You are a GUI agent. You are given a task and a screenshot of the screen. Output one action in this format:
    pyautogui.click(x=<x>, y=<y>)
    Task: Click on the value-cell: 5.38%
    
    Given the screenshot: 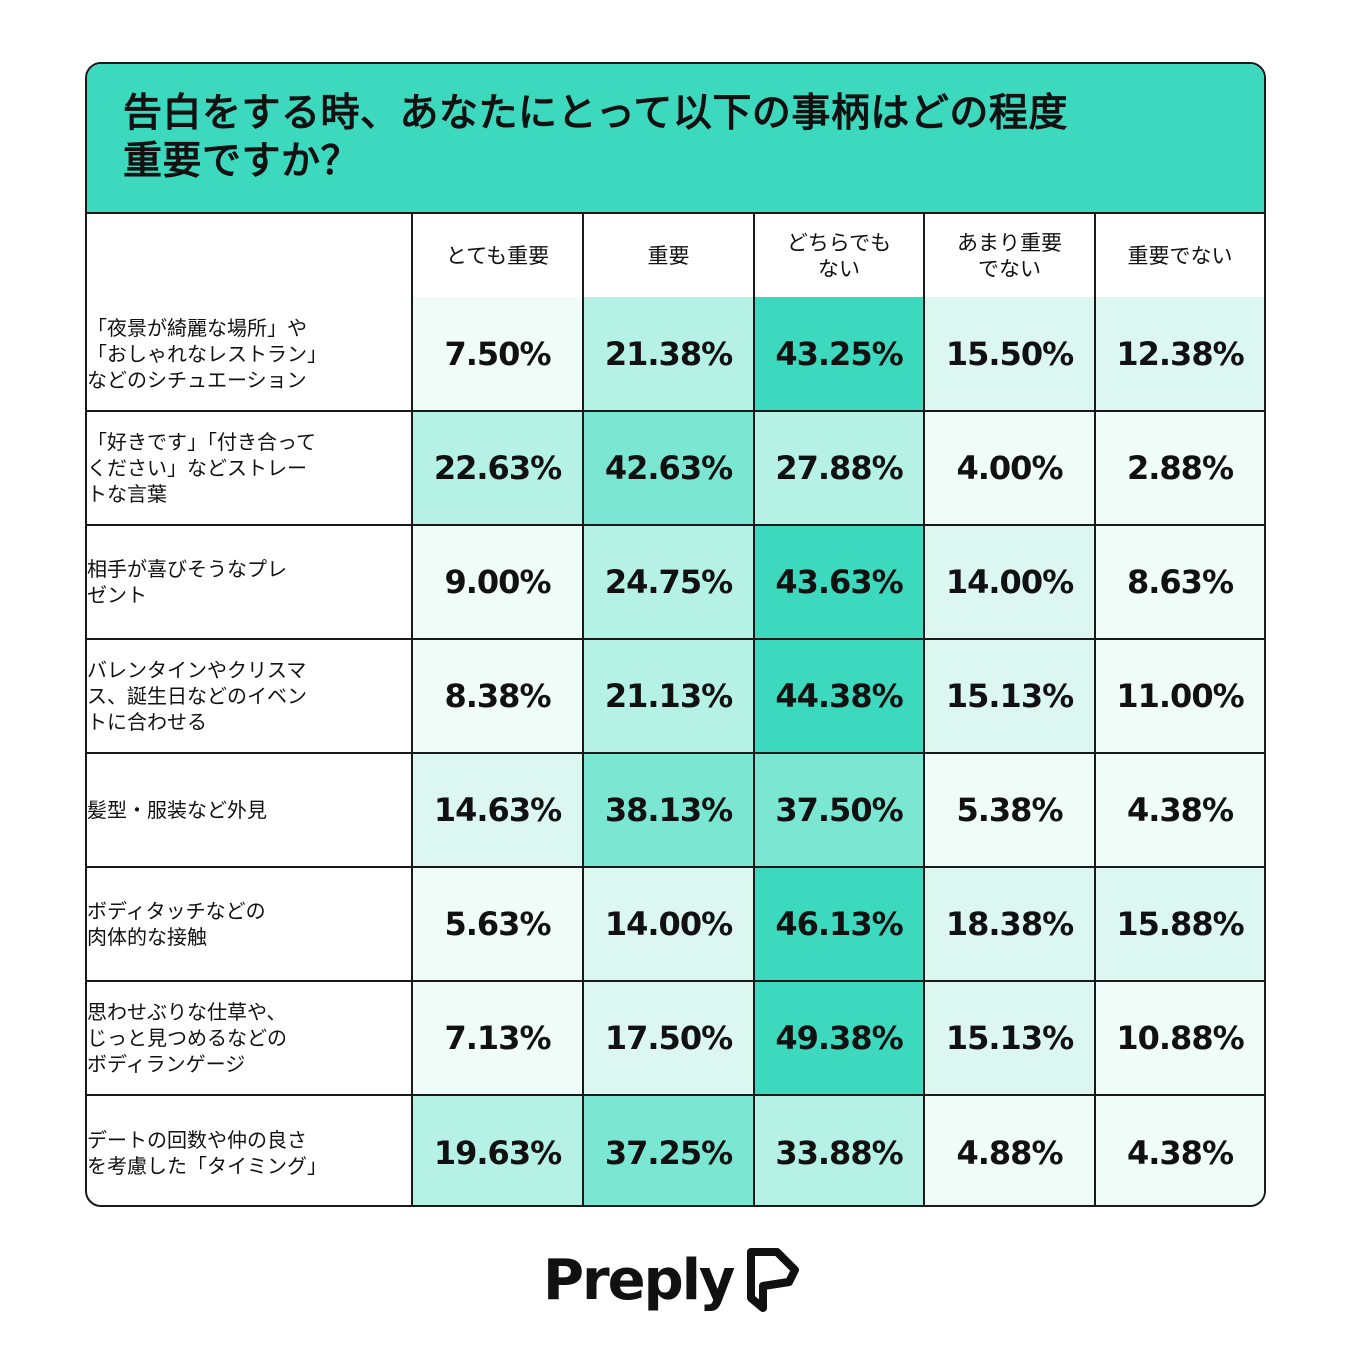 What is the action you would take?
    pyautogui.click(x=1009, y=810)
    